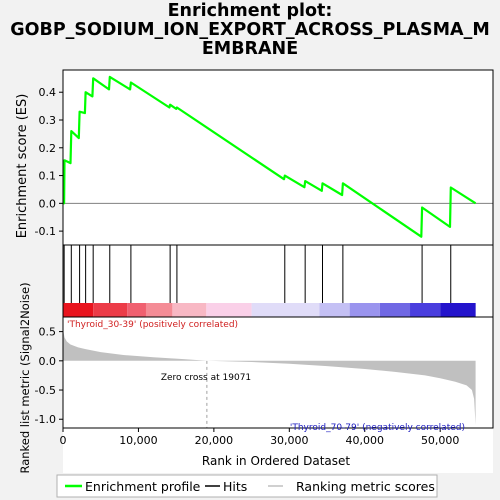  What do you see at coordinates (45, 390) in the screenshot?
I see `metric-y-tick-label: -0.5` at bounding box center [45, 390].